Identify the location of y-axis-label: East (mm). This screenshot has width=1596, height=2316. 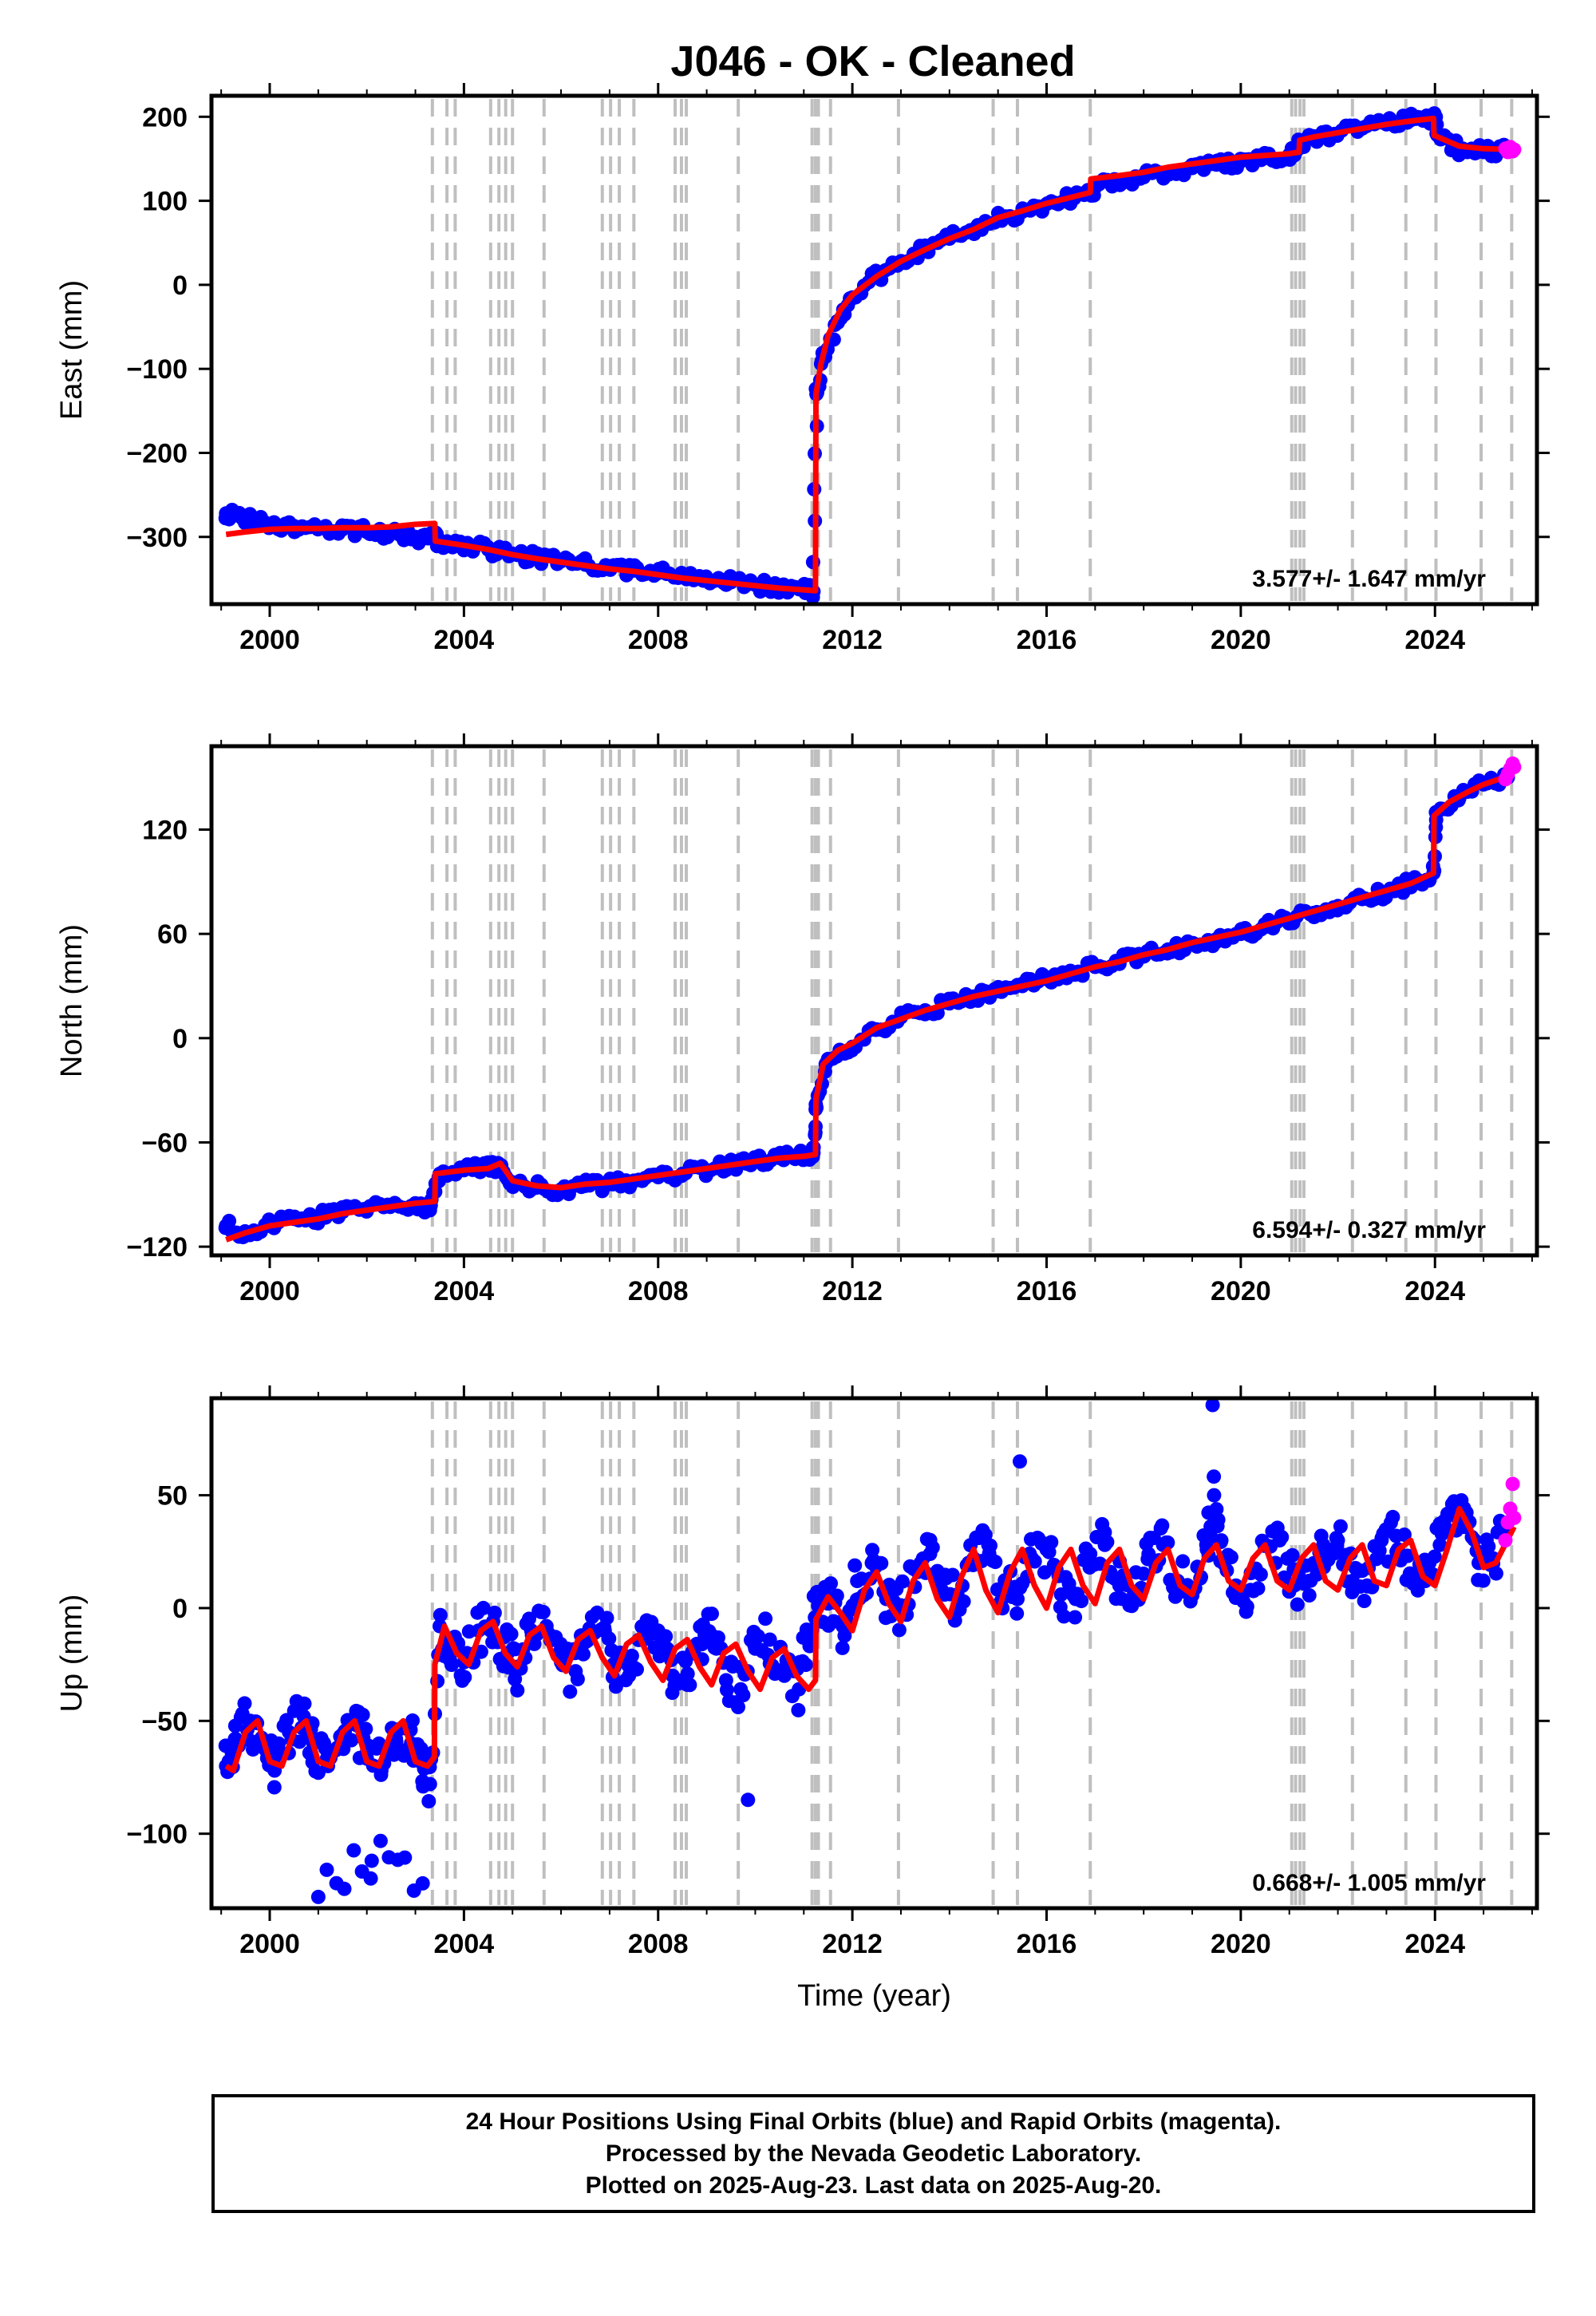
(72, 350).